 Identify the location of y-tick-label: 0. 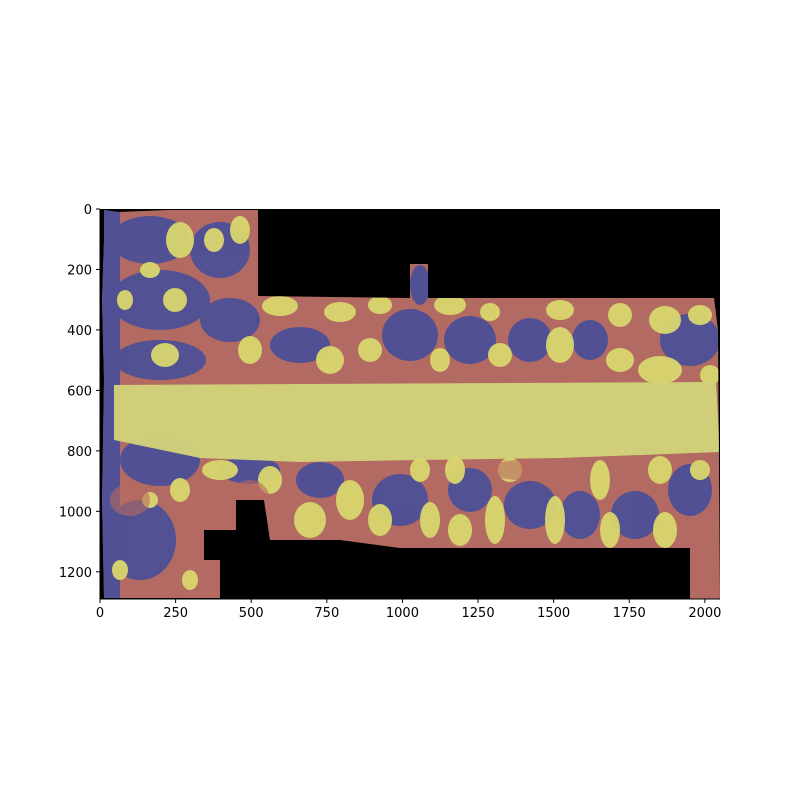
(88, 210).